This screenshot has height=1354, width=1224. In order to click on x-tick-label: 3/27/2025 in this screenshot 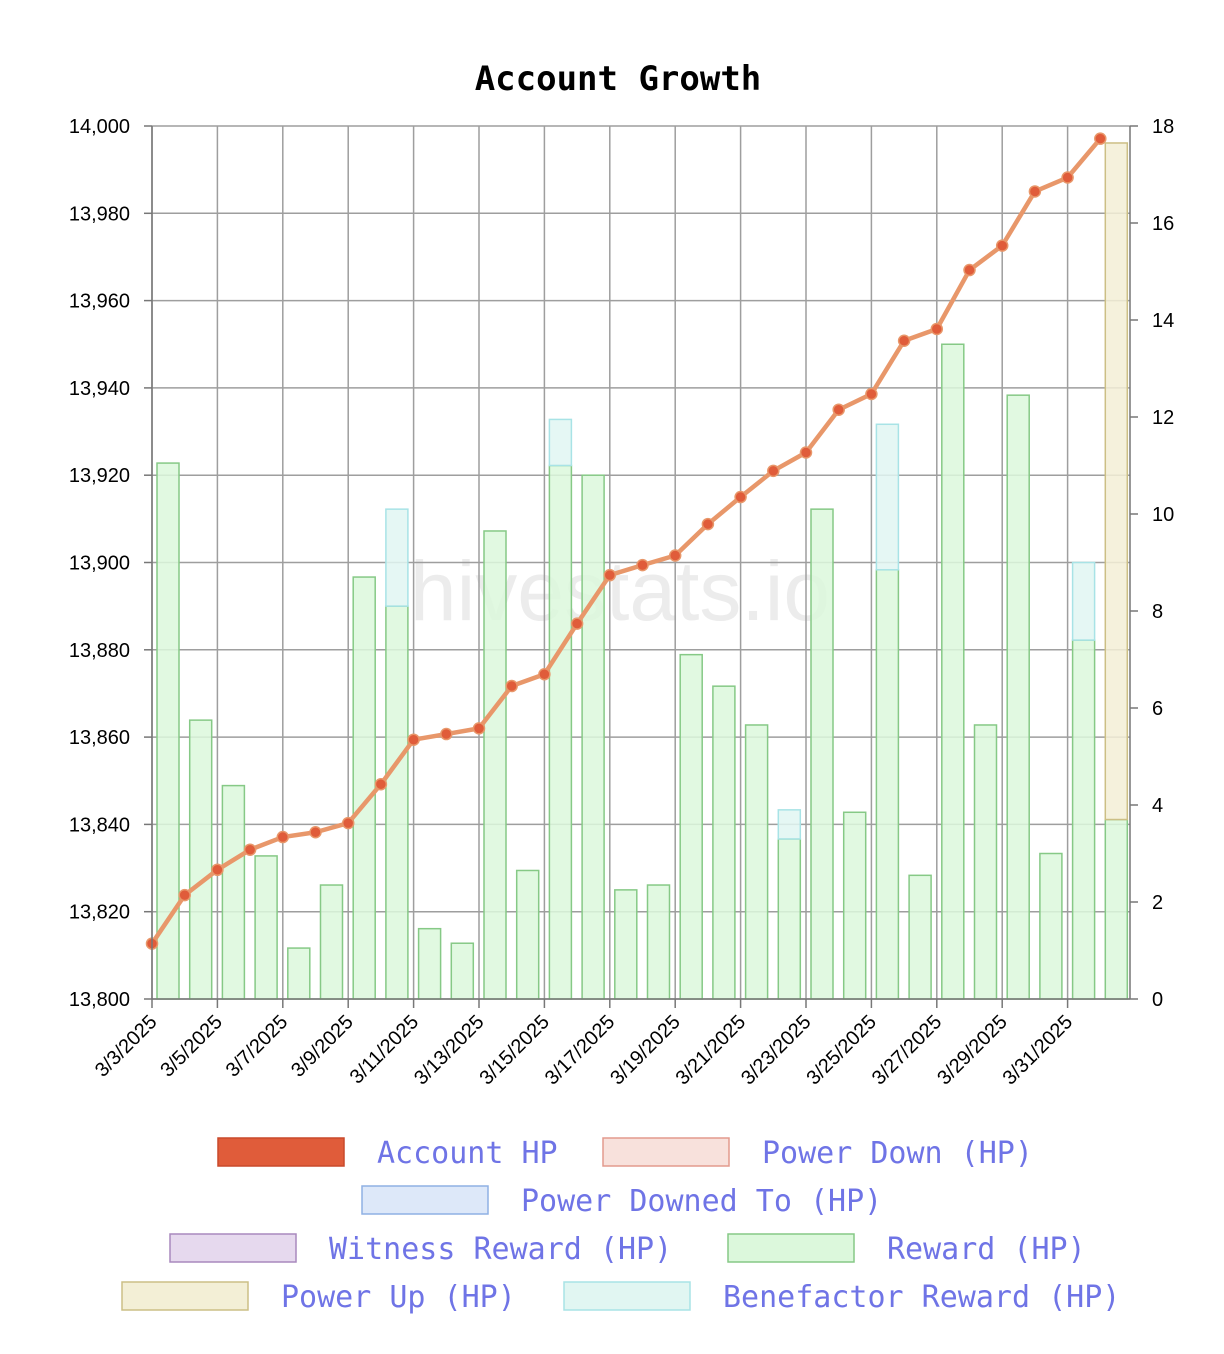, I will do `click(907, 1050)`.